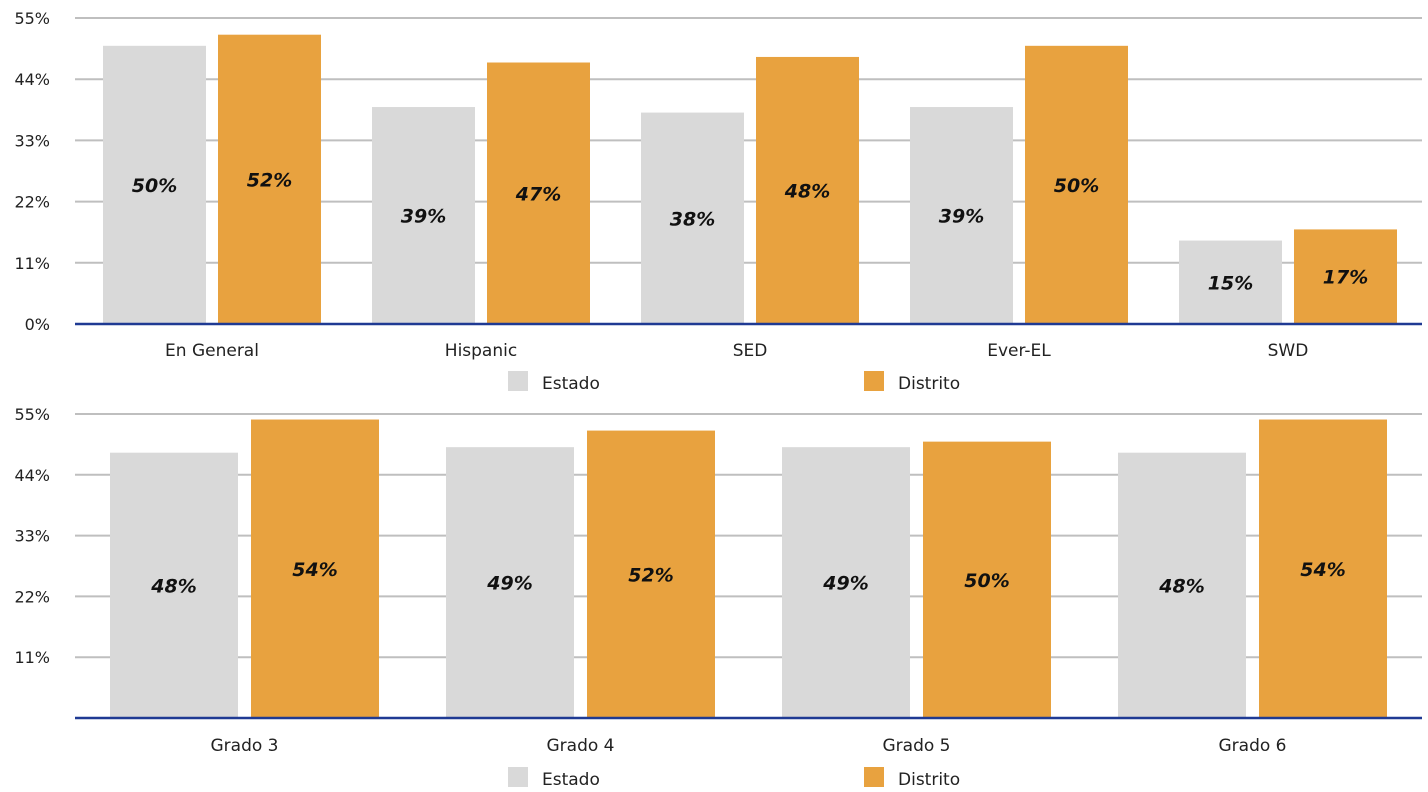 The height and width of the screenshot is (792, 1428). I want to click on category-label: Grado 4, so click(581, 746).